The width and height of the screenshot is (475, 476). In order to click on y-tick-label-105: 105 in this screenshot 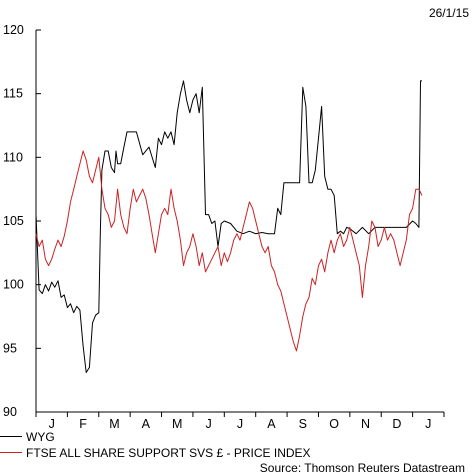, I will do `click(13, 221)`.